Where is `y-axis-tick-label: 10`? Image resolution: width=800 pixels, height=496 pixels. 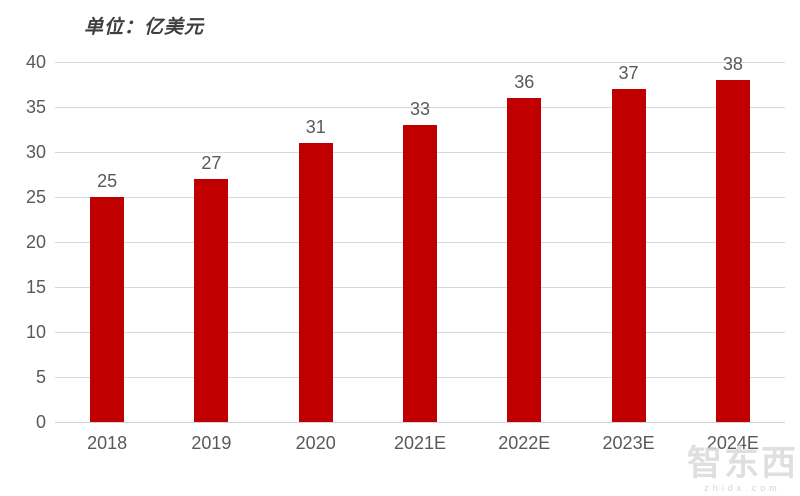 y-axis-tick-label: 10 is located at coordinates (35, 332).